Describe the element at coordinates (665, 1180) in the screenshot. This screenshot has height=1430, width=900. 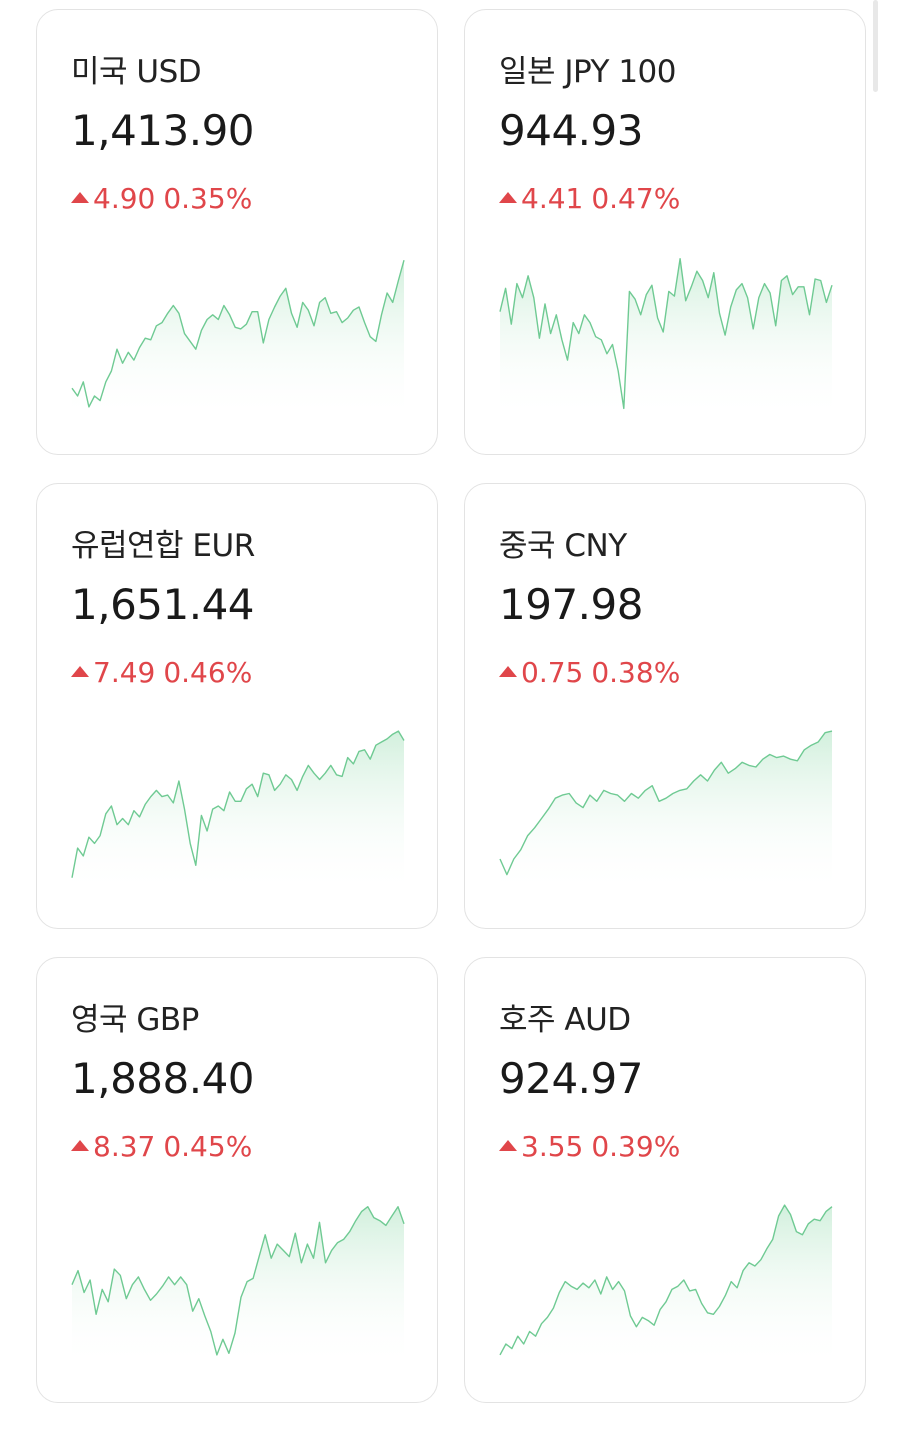
I see `rate-card-aud: 호주 AUD 924.97 3.55 0.39%` at that location.